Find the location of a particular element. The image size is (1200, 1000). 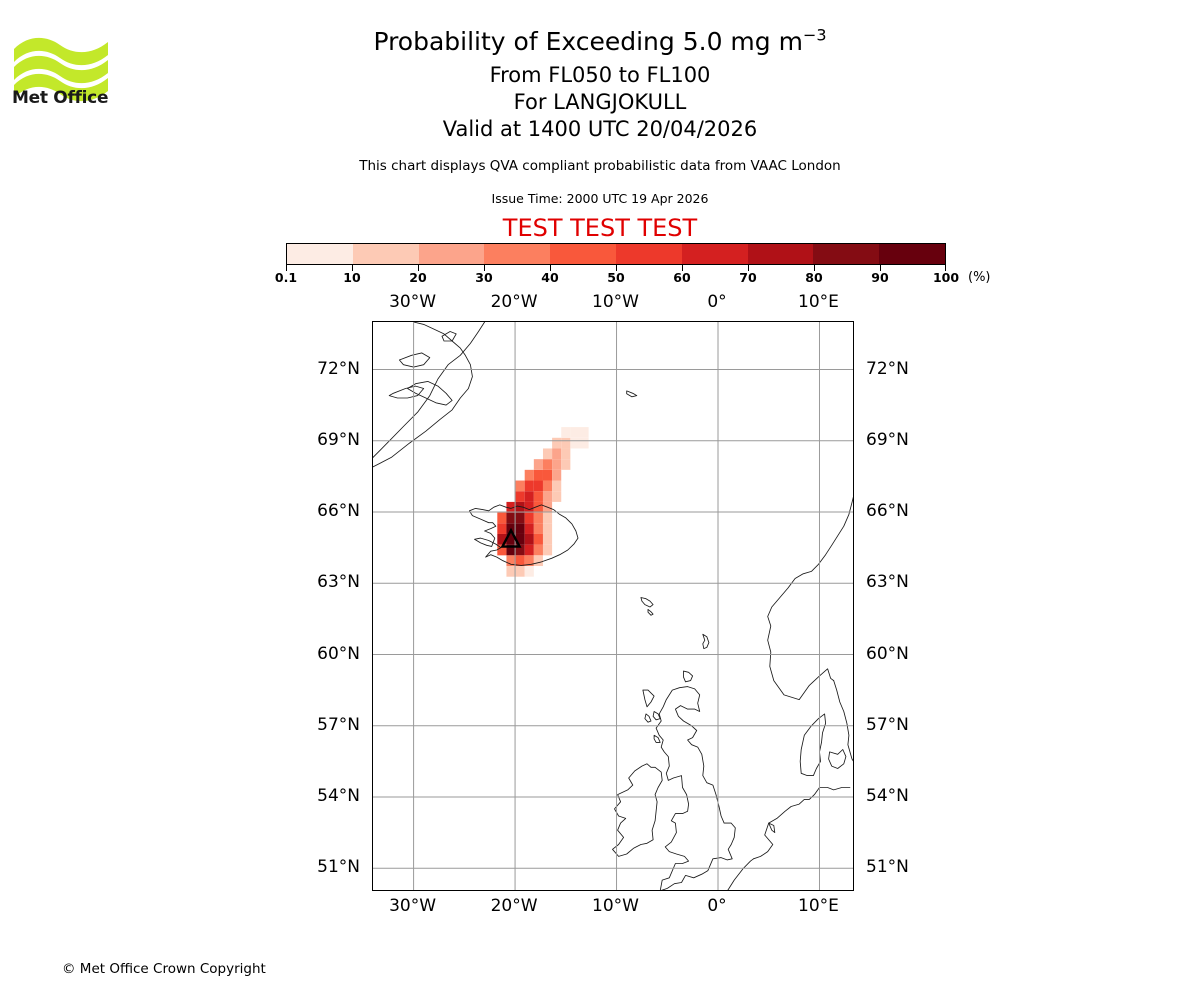

coastline-nl-be-de is located at coordinates (802, 823).